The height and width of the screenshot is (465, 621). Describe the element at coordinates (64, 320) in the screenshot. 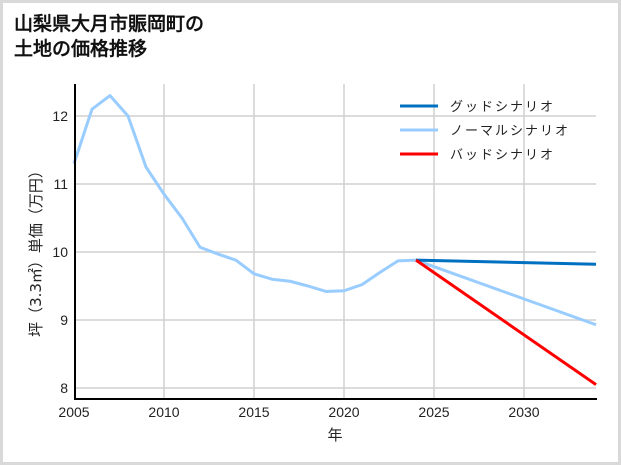

I see `y-tick-9: 9` at that location.